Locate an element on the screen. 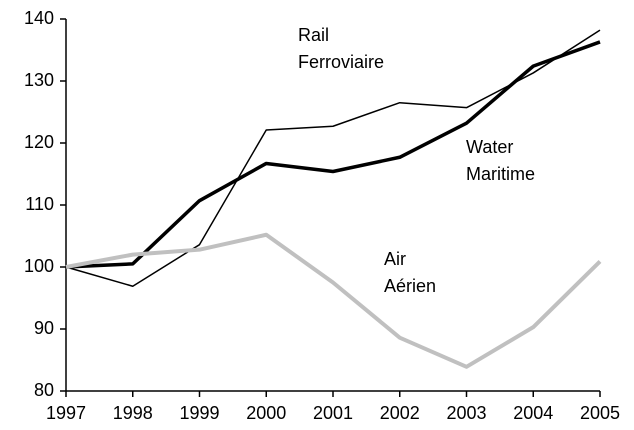 The height and width of the screenshot is (430, 634). x-tick-label: 1998 is located at coordinates (133, 413).